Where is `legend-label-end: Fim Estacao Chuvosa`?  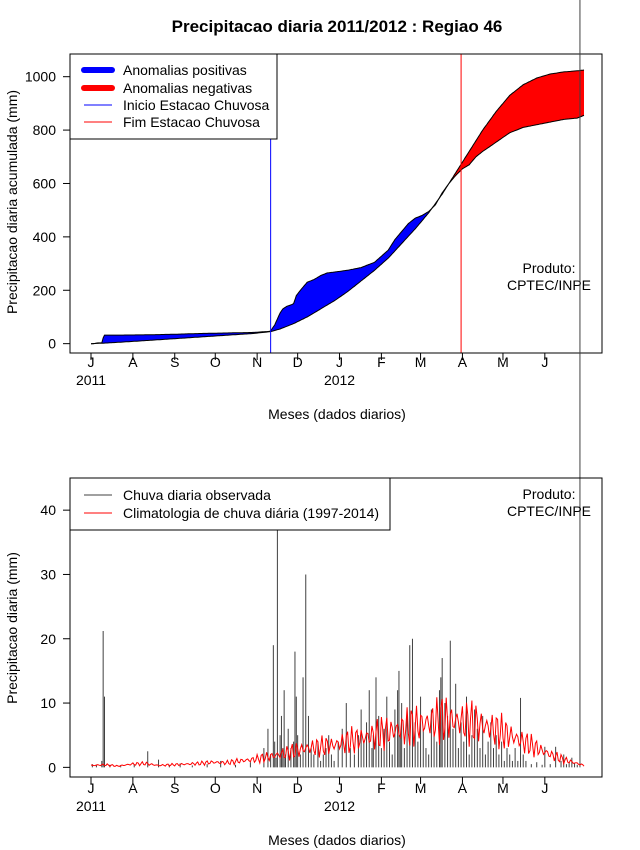
legend-label-end: Fim Estacao Chuvosa is located at coordinates (191, 122).